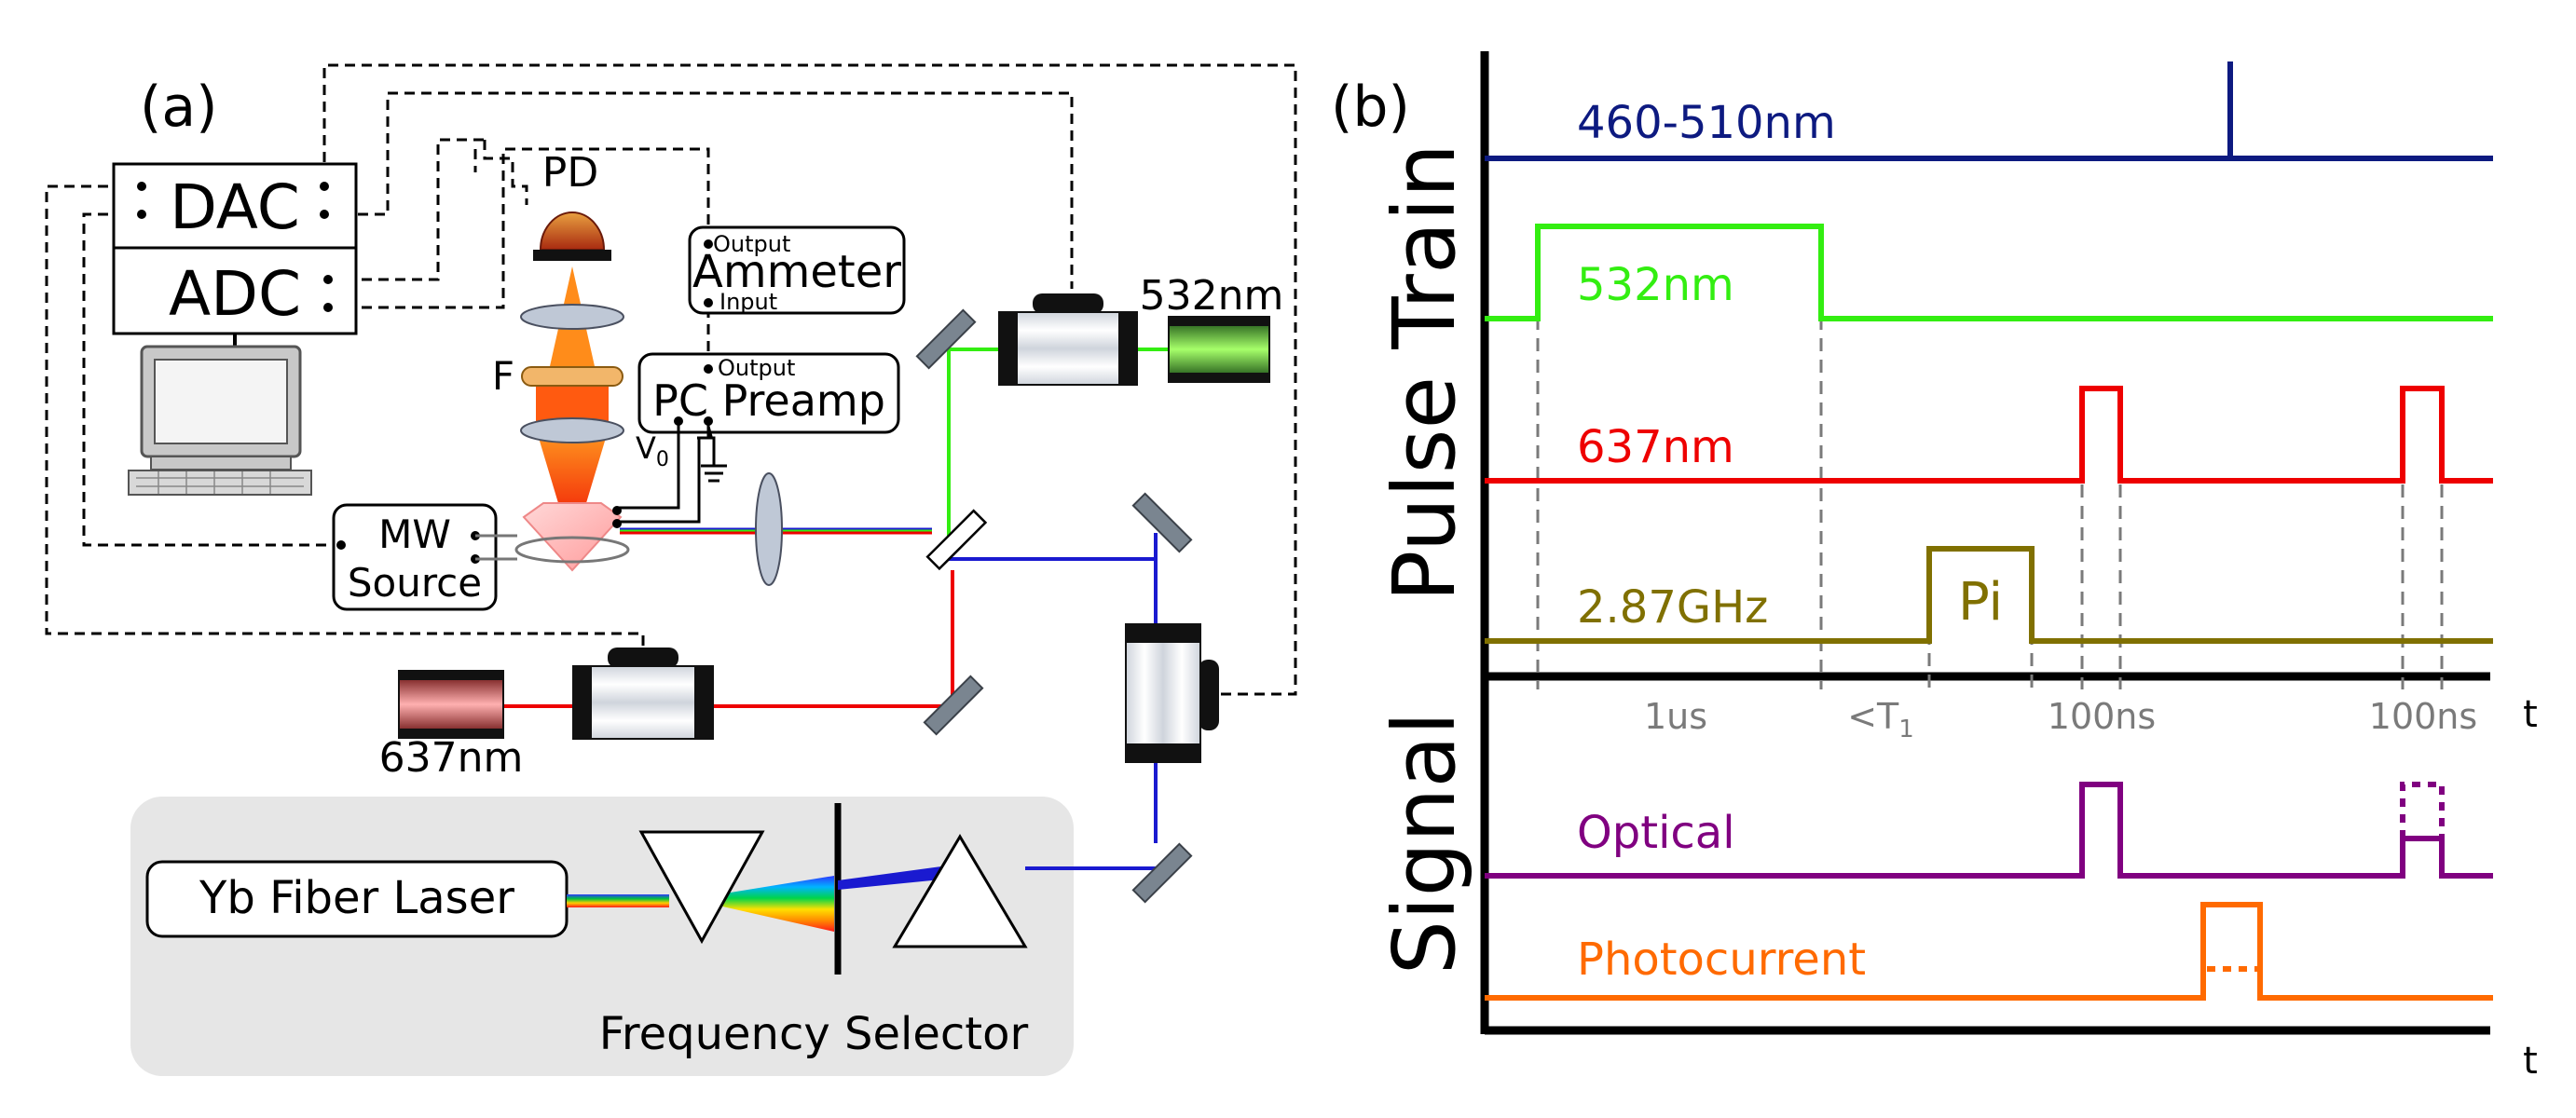 The height and width of the screenshot is (1118, 2576). What do you see at coordinates (1989, 111) in the screenshot?
I see `trace-460-510nm` at bounding box center [1989, 111].